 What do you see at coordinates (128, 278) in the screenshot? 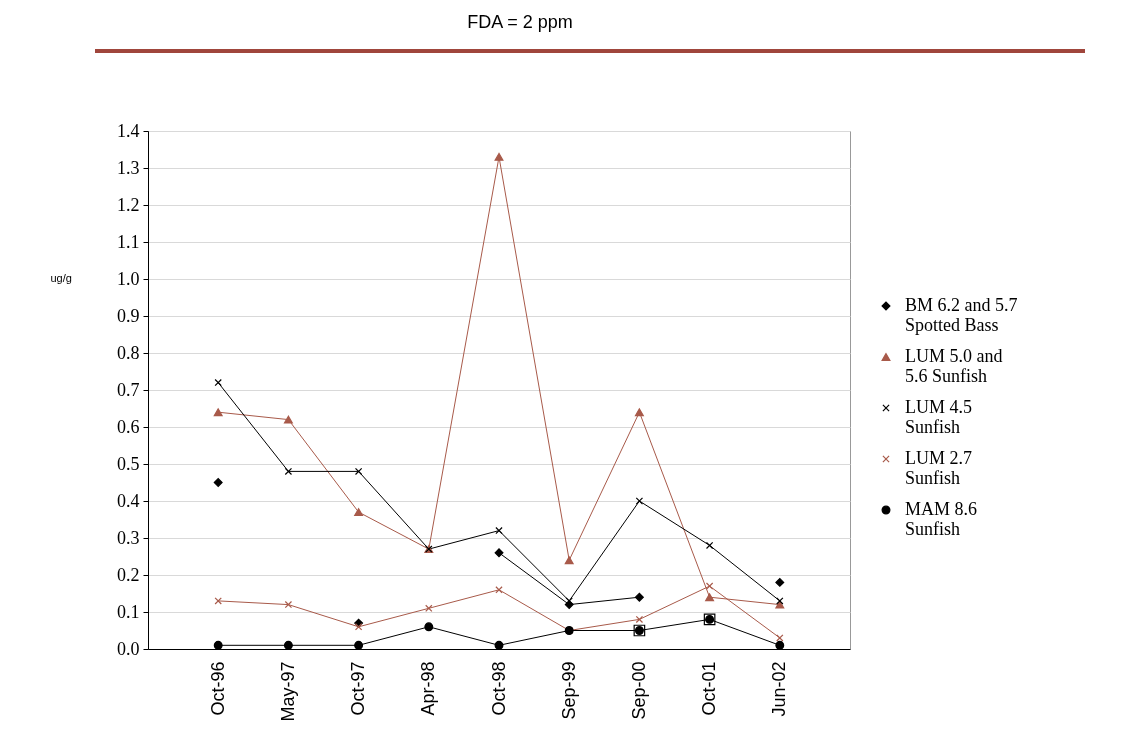
I see `y-tick-label: 1.0` at bounding box center [128, 278].